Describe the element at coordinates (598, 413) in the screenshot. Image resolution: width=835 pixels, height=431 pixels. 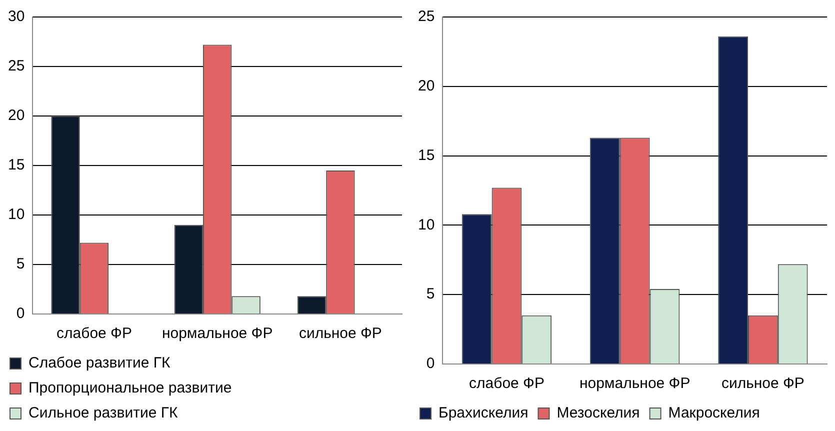
I see `legend-label: Мезоскелия` at that location.